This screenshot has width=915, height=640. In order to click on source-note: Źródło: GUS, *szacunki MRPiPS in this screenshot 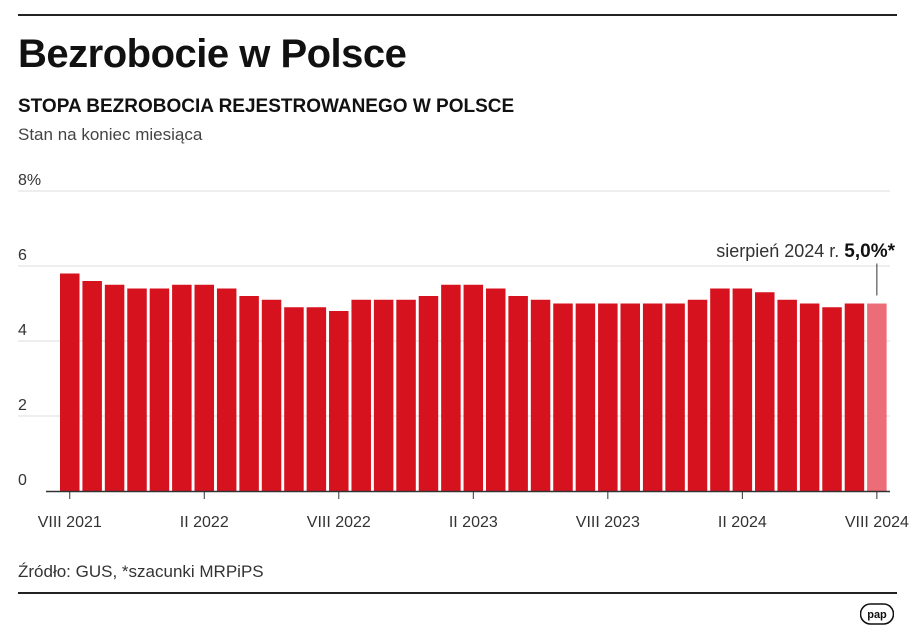, I will do `click(141, 571)`.